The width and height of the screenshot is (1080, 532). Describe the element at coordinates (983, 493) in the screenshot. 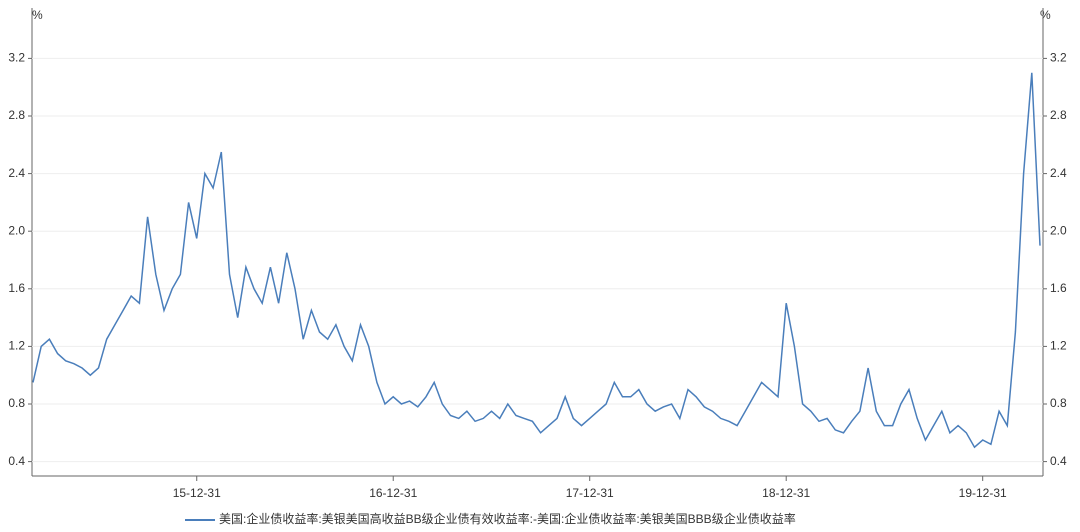

I see `x-tick-label: 19-12-31` at that location.